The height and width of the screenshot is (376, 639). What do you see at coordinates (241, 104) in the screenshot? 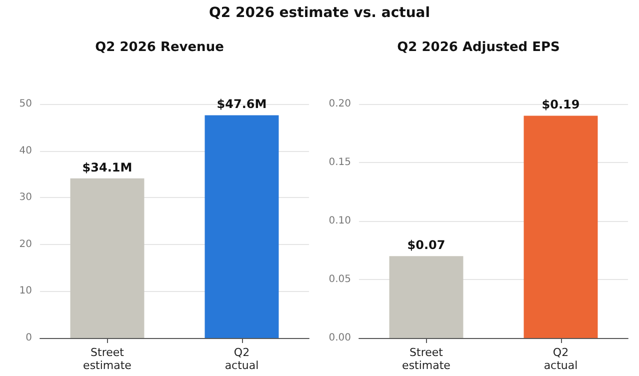
I see `data-label: $47.6M` at bounding box center [241, 104].